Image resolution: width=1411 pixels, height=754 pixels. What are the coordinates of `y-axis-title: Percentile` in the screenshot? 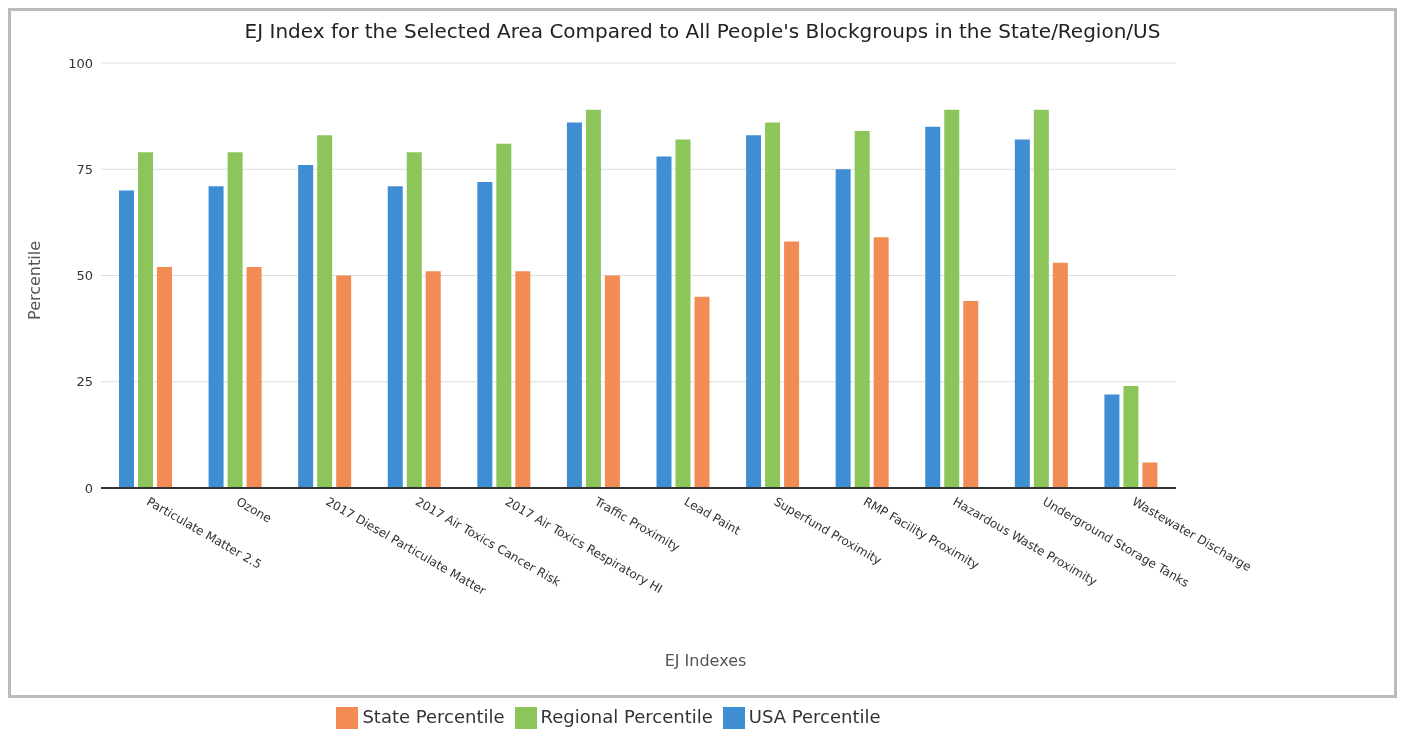 It's located at (34, 280).